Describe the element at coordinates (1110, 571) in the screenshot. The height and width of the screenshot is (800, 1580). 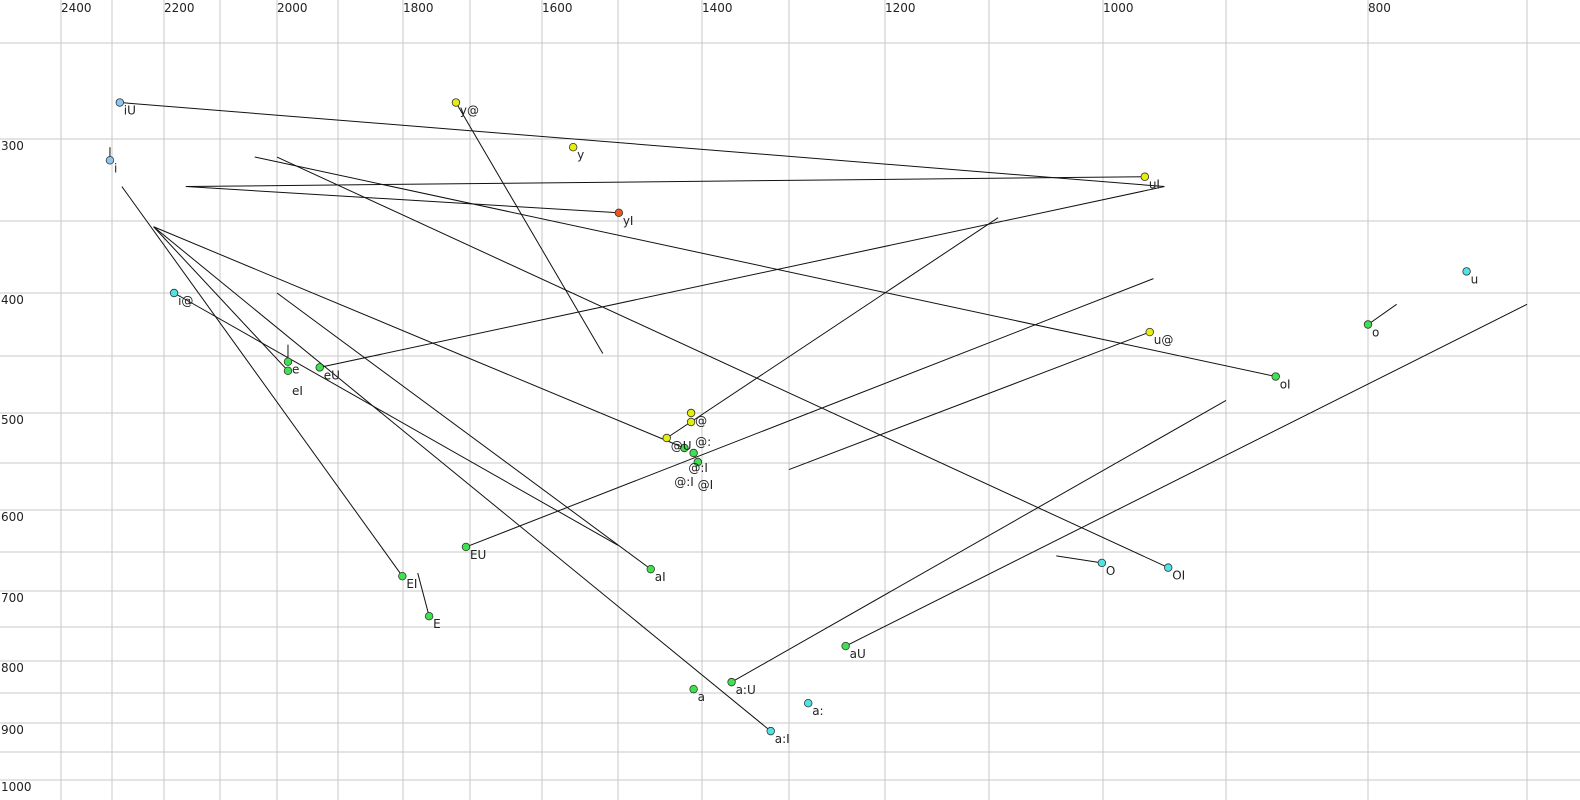
I see `vowel-label: O` at that location.